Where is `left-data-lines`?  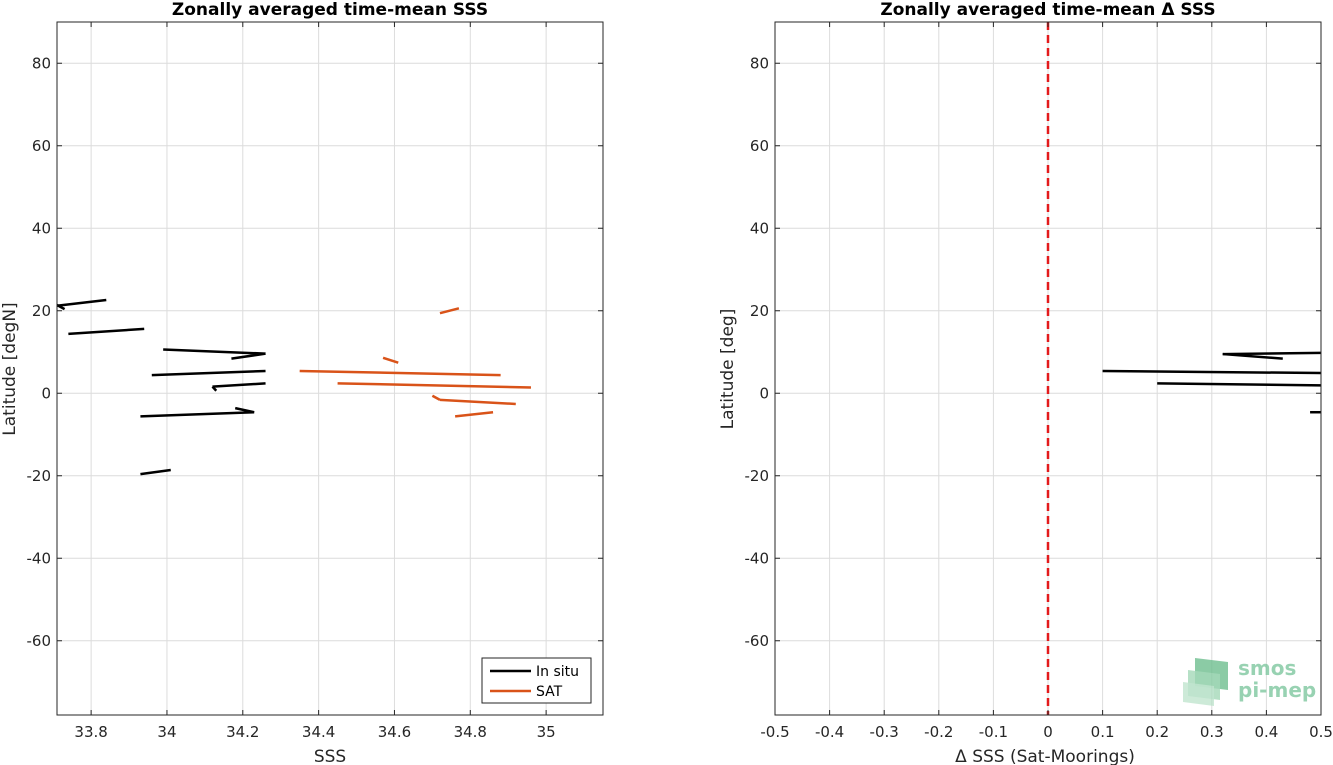
left-data-lines is located at coordinates (293, 387).